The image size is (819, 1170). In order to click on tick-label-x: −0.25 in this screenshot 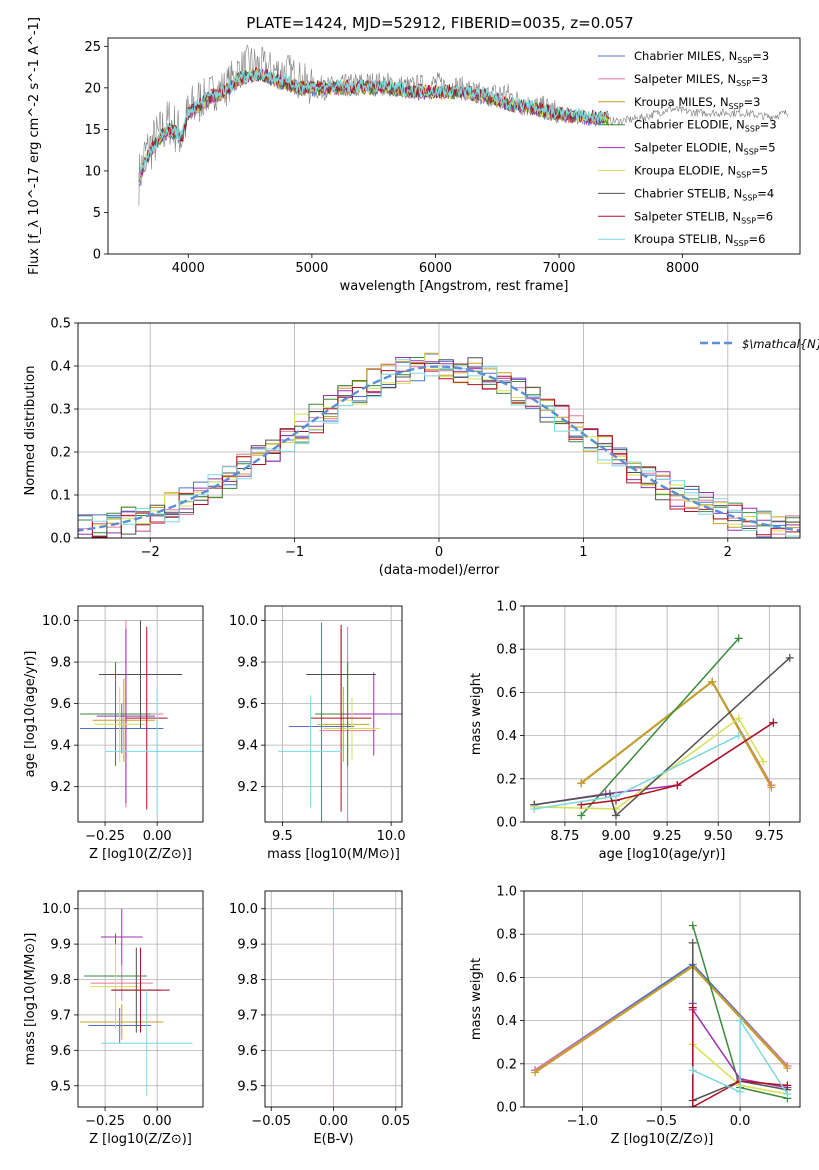, I will do `click(105, 836)`.